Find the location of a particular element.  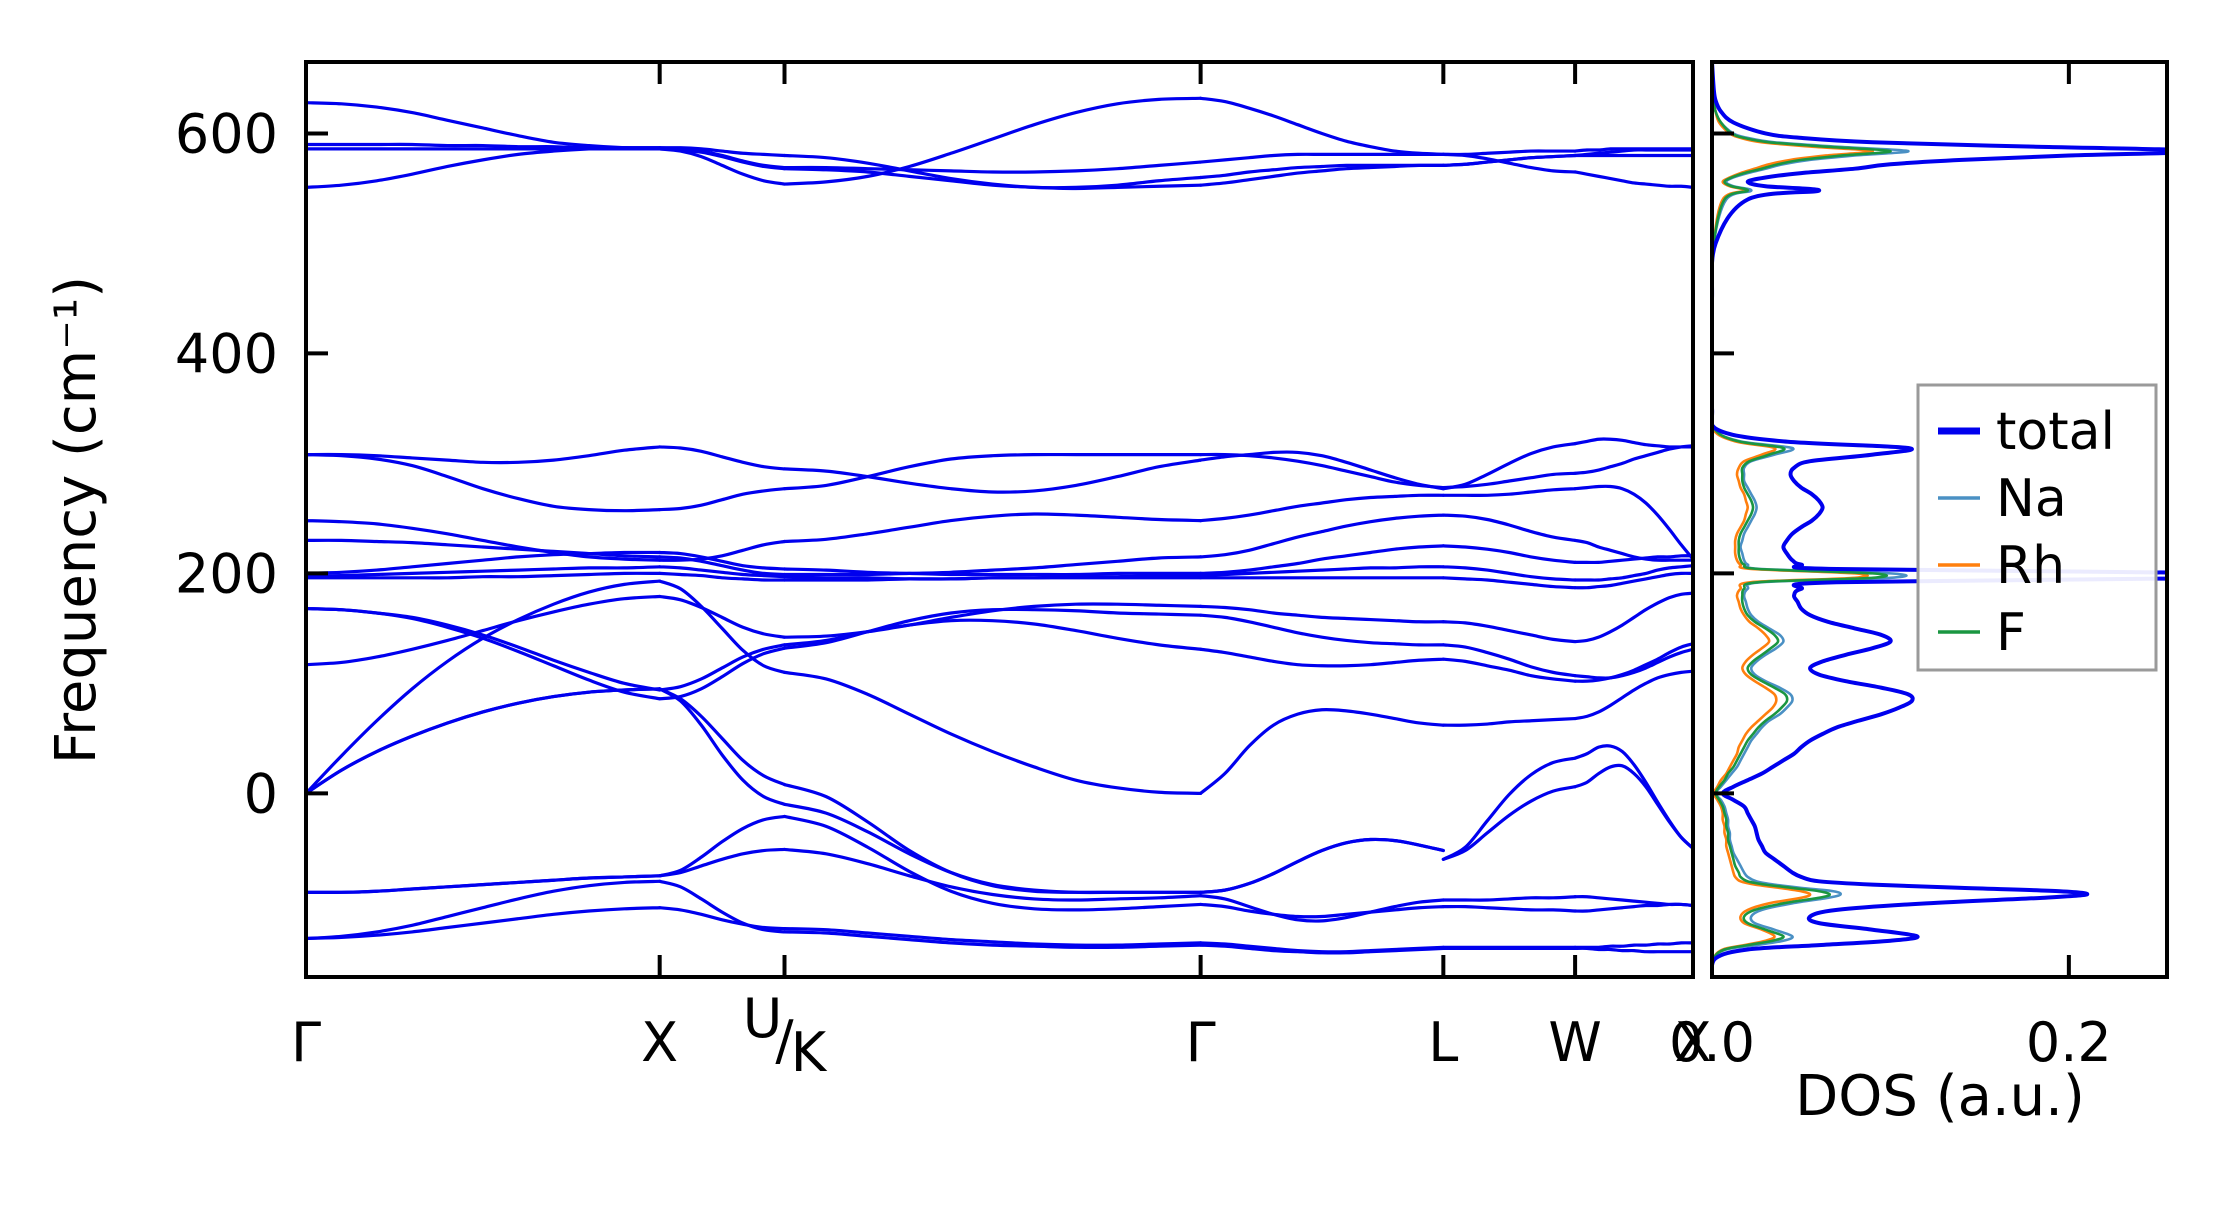

k-label: L is located at coordinates (1443, 1042).